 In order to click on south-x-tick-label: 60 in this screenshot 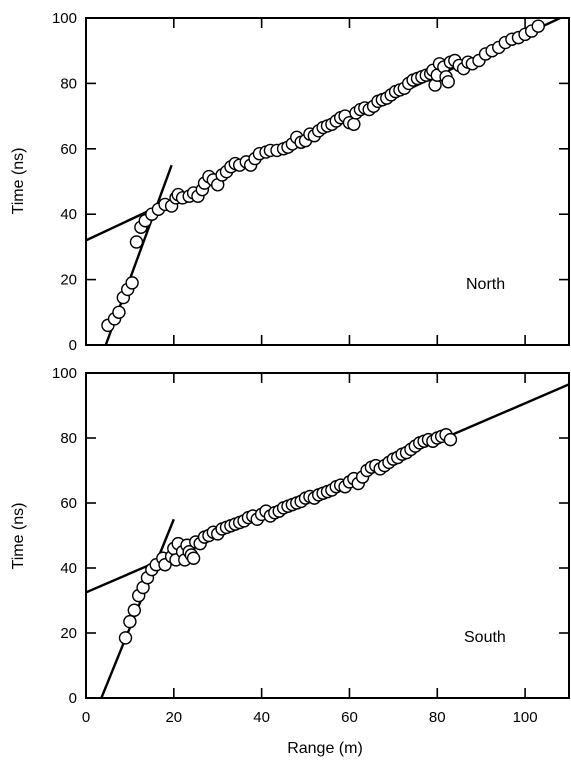, I will do `click(349, 717)`.